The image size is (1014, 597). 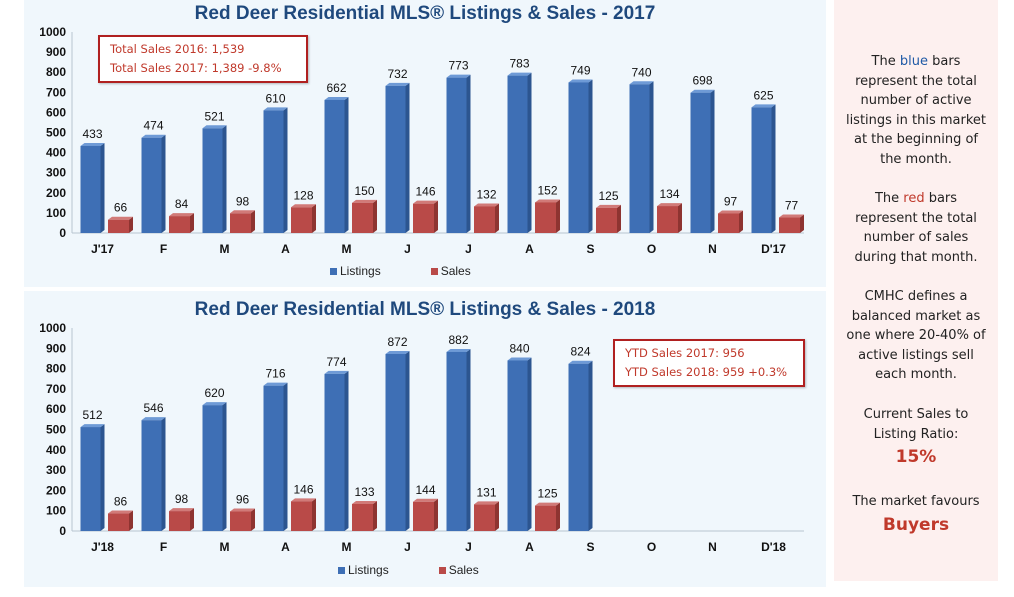 I want to click on x-tick-label: N, so click(x=712, y=249).